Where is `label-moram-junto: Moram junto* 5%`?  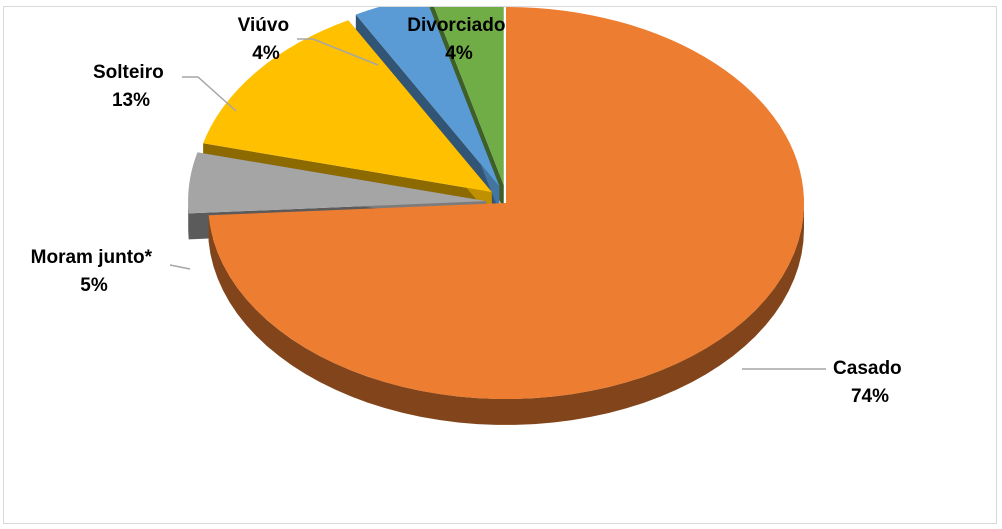
label-moram-junto: Moram junto* 5% is located at coordinates (94, 271).